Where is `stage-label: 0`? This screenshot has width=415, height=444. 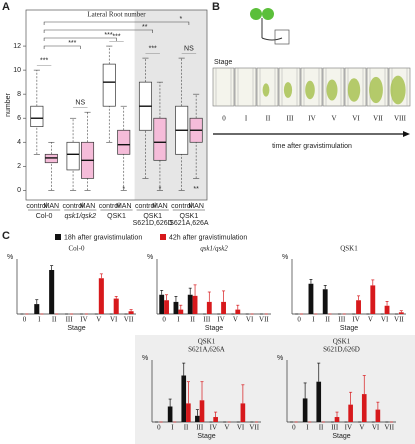 stage-label: 0 is located at coordinates (224, 119).